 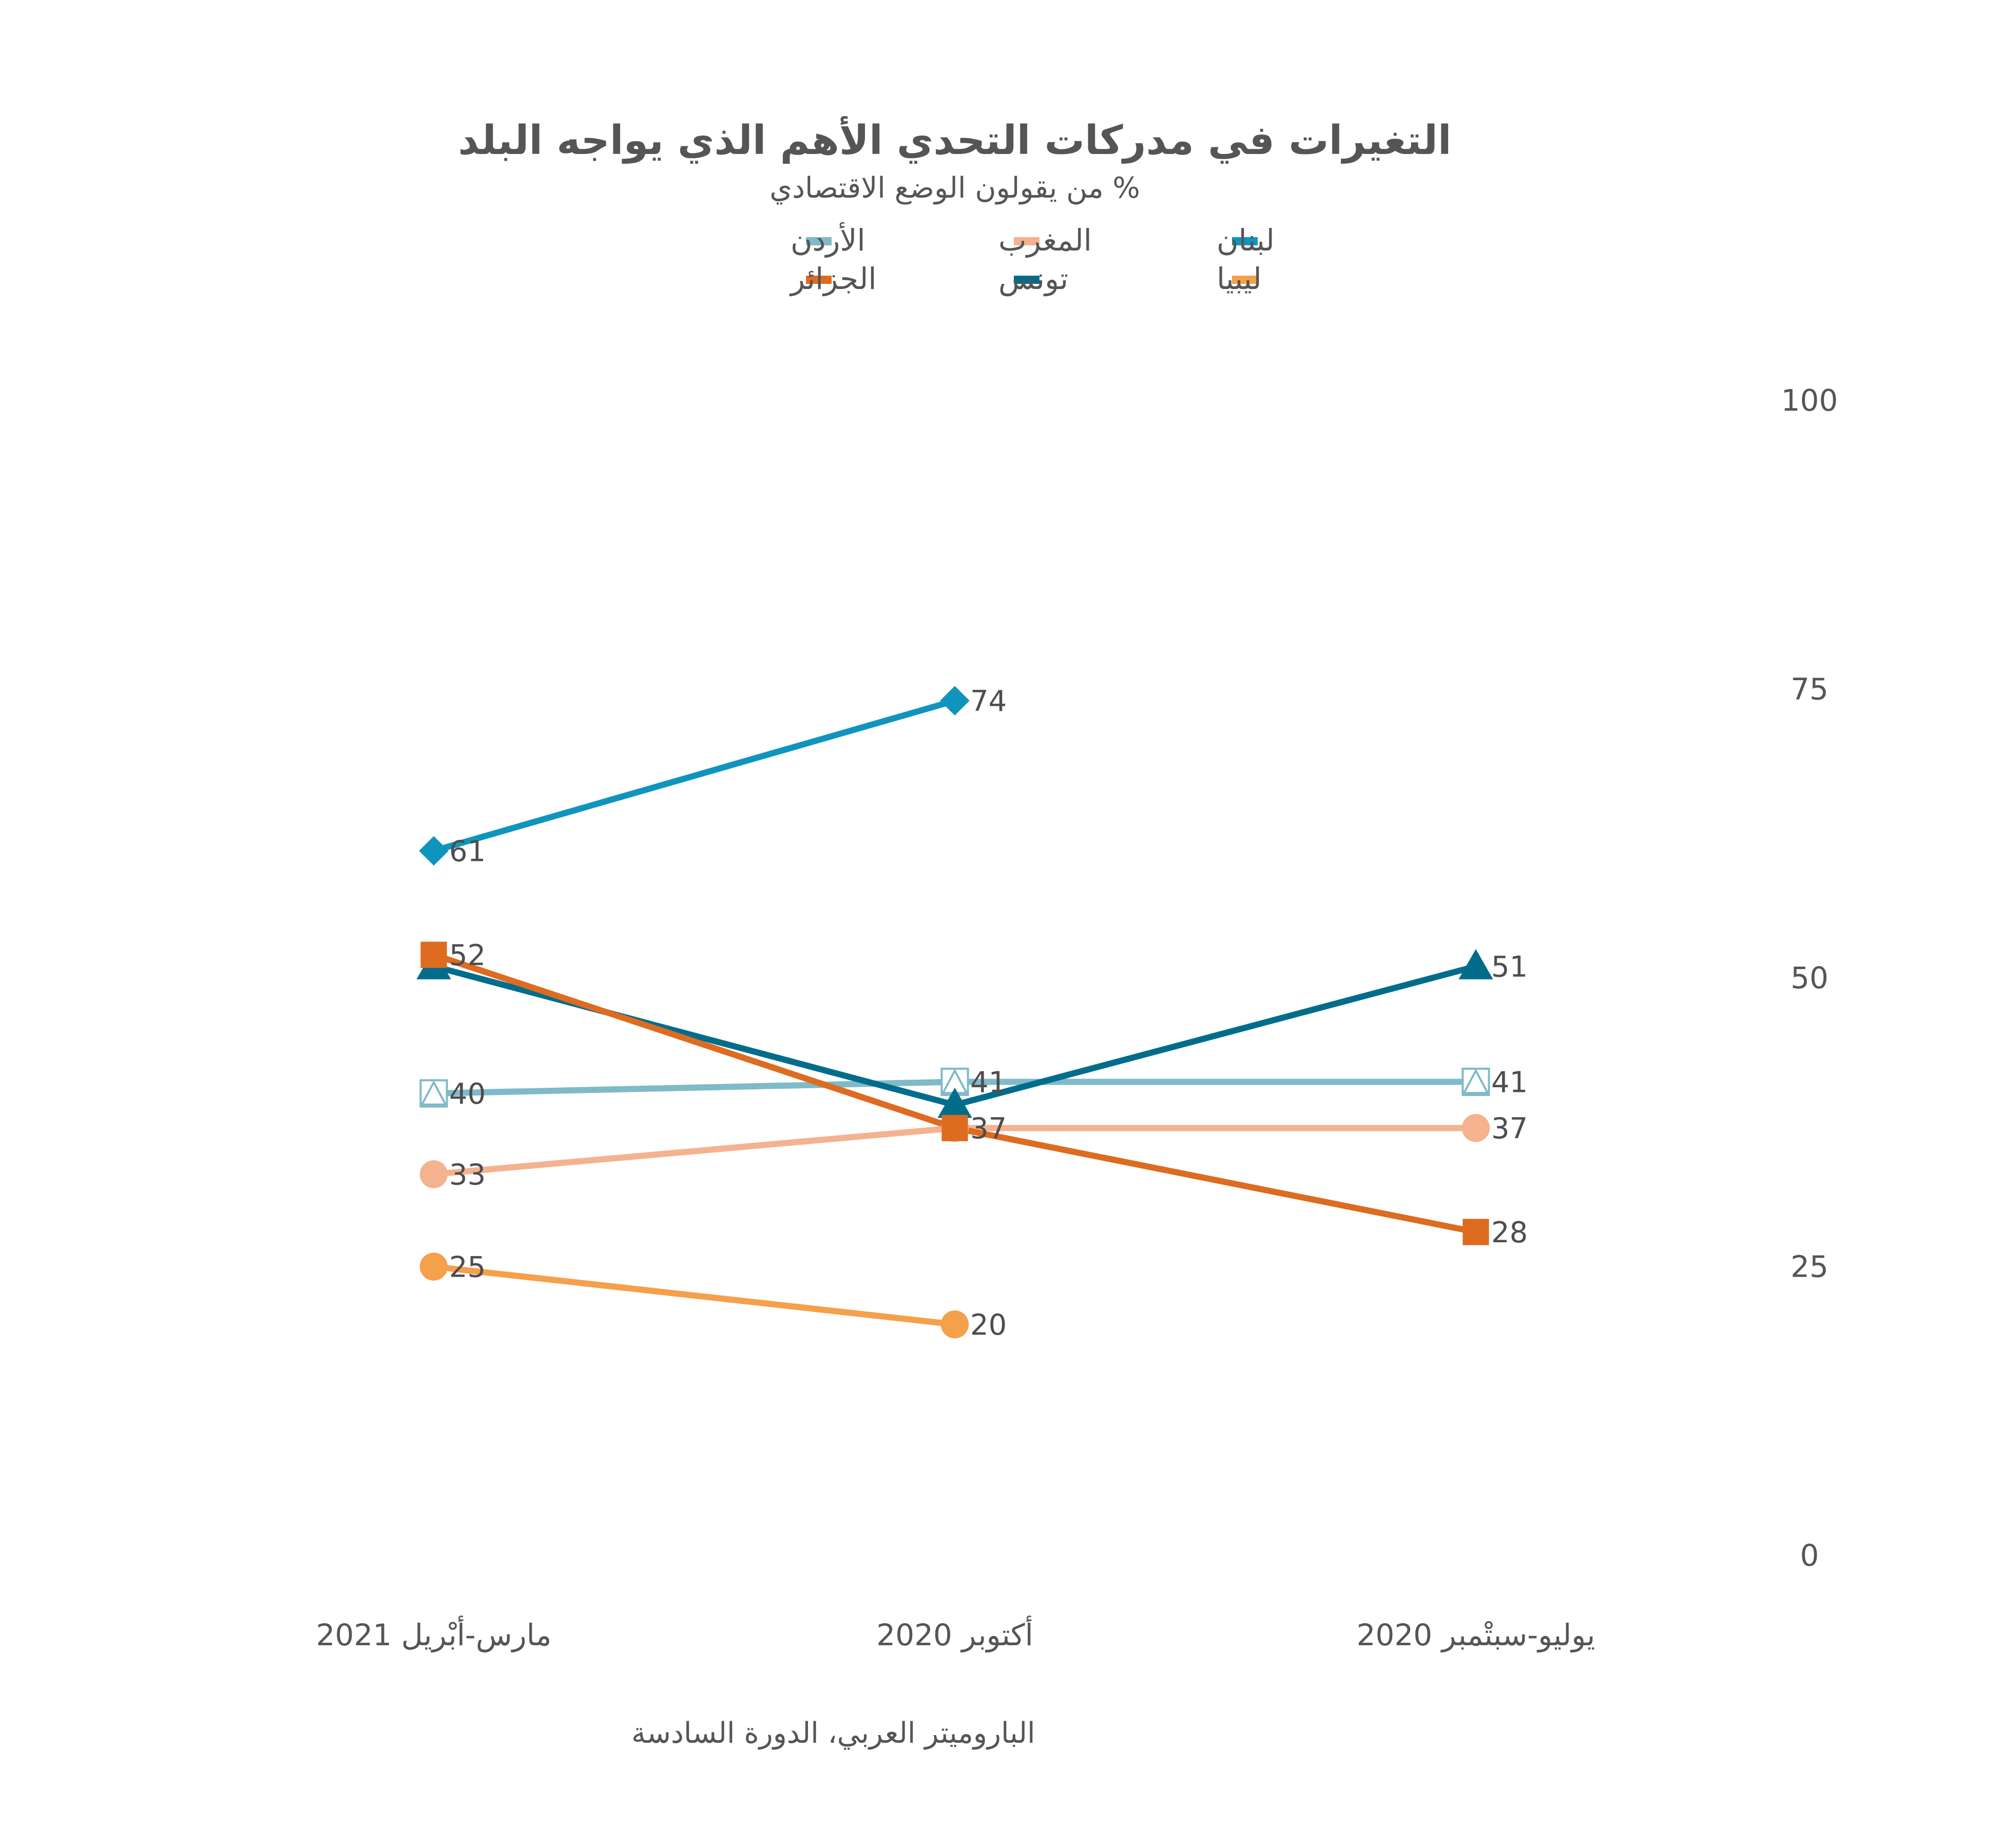 What do you see at coordinates (467, 955) in the screenshot?
I see `series-6-data-label: 52` at bounding box center [467, 955].